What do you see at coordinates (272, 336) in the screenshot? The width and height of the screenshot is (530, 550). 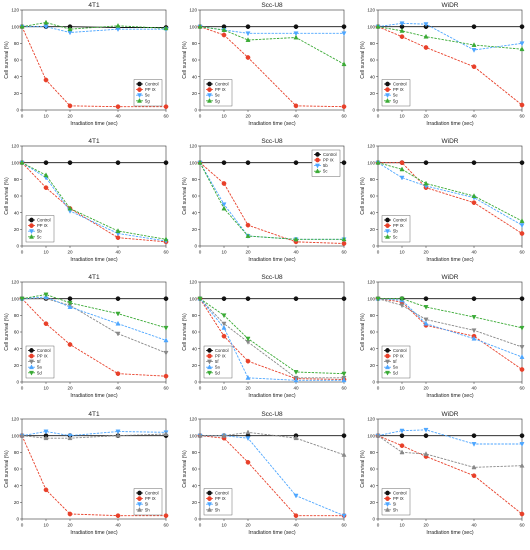 I see `series-5d` at bounding box center [272, 336].